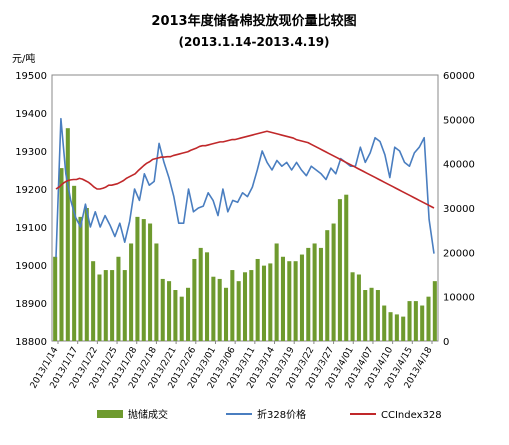  I want to click on legend-label-index: CCIndex328, so click(411, 415).